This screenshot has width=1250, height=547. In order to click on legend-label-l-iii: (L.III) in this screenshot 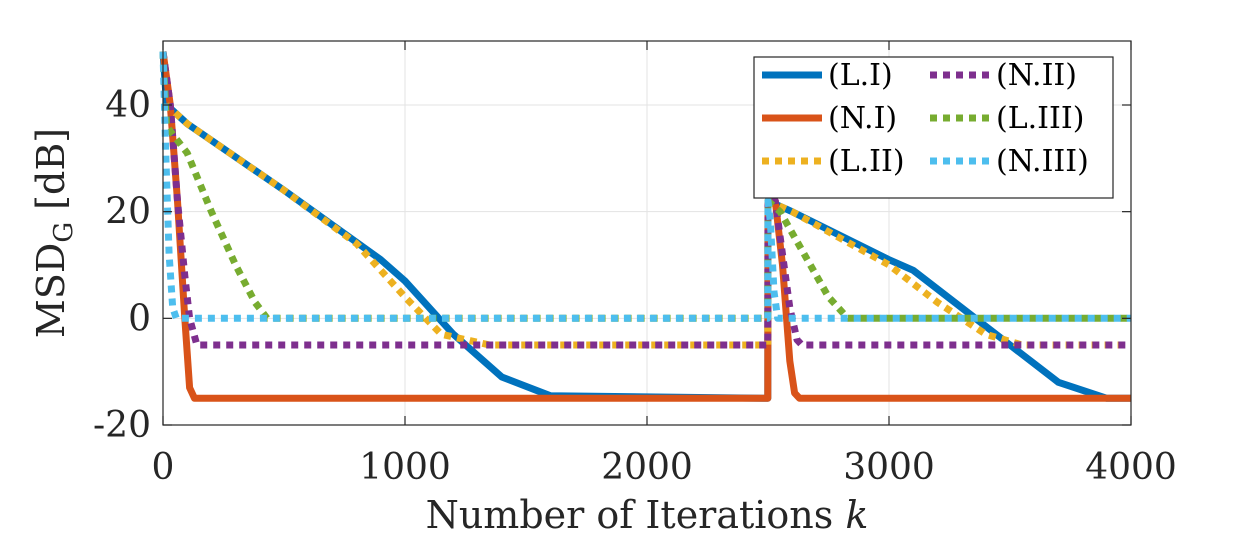, I will do `click(1040, 118)`.